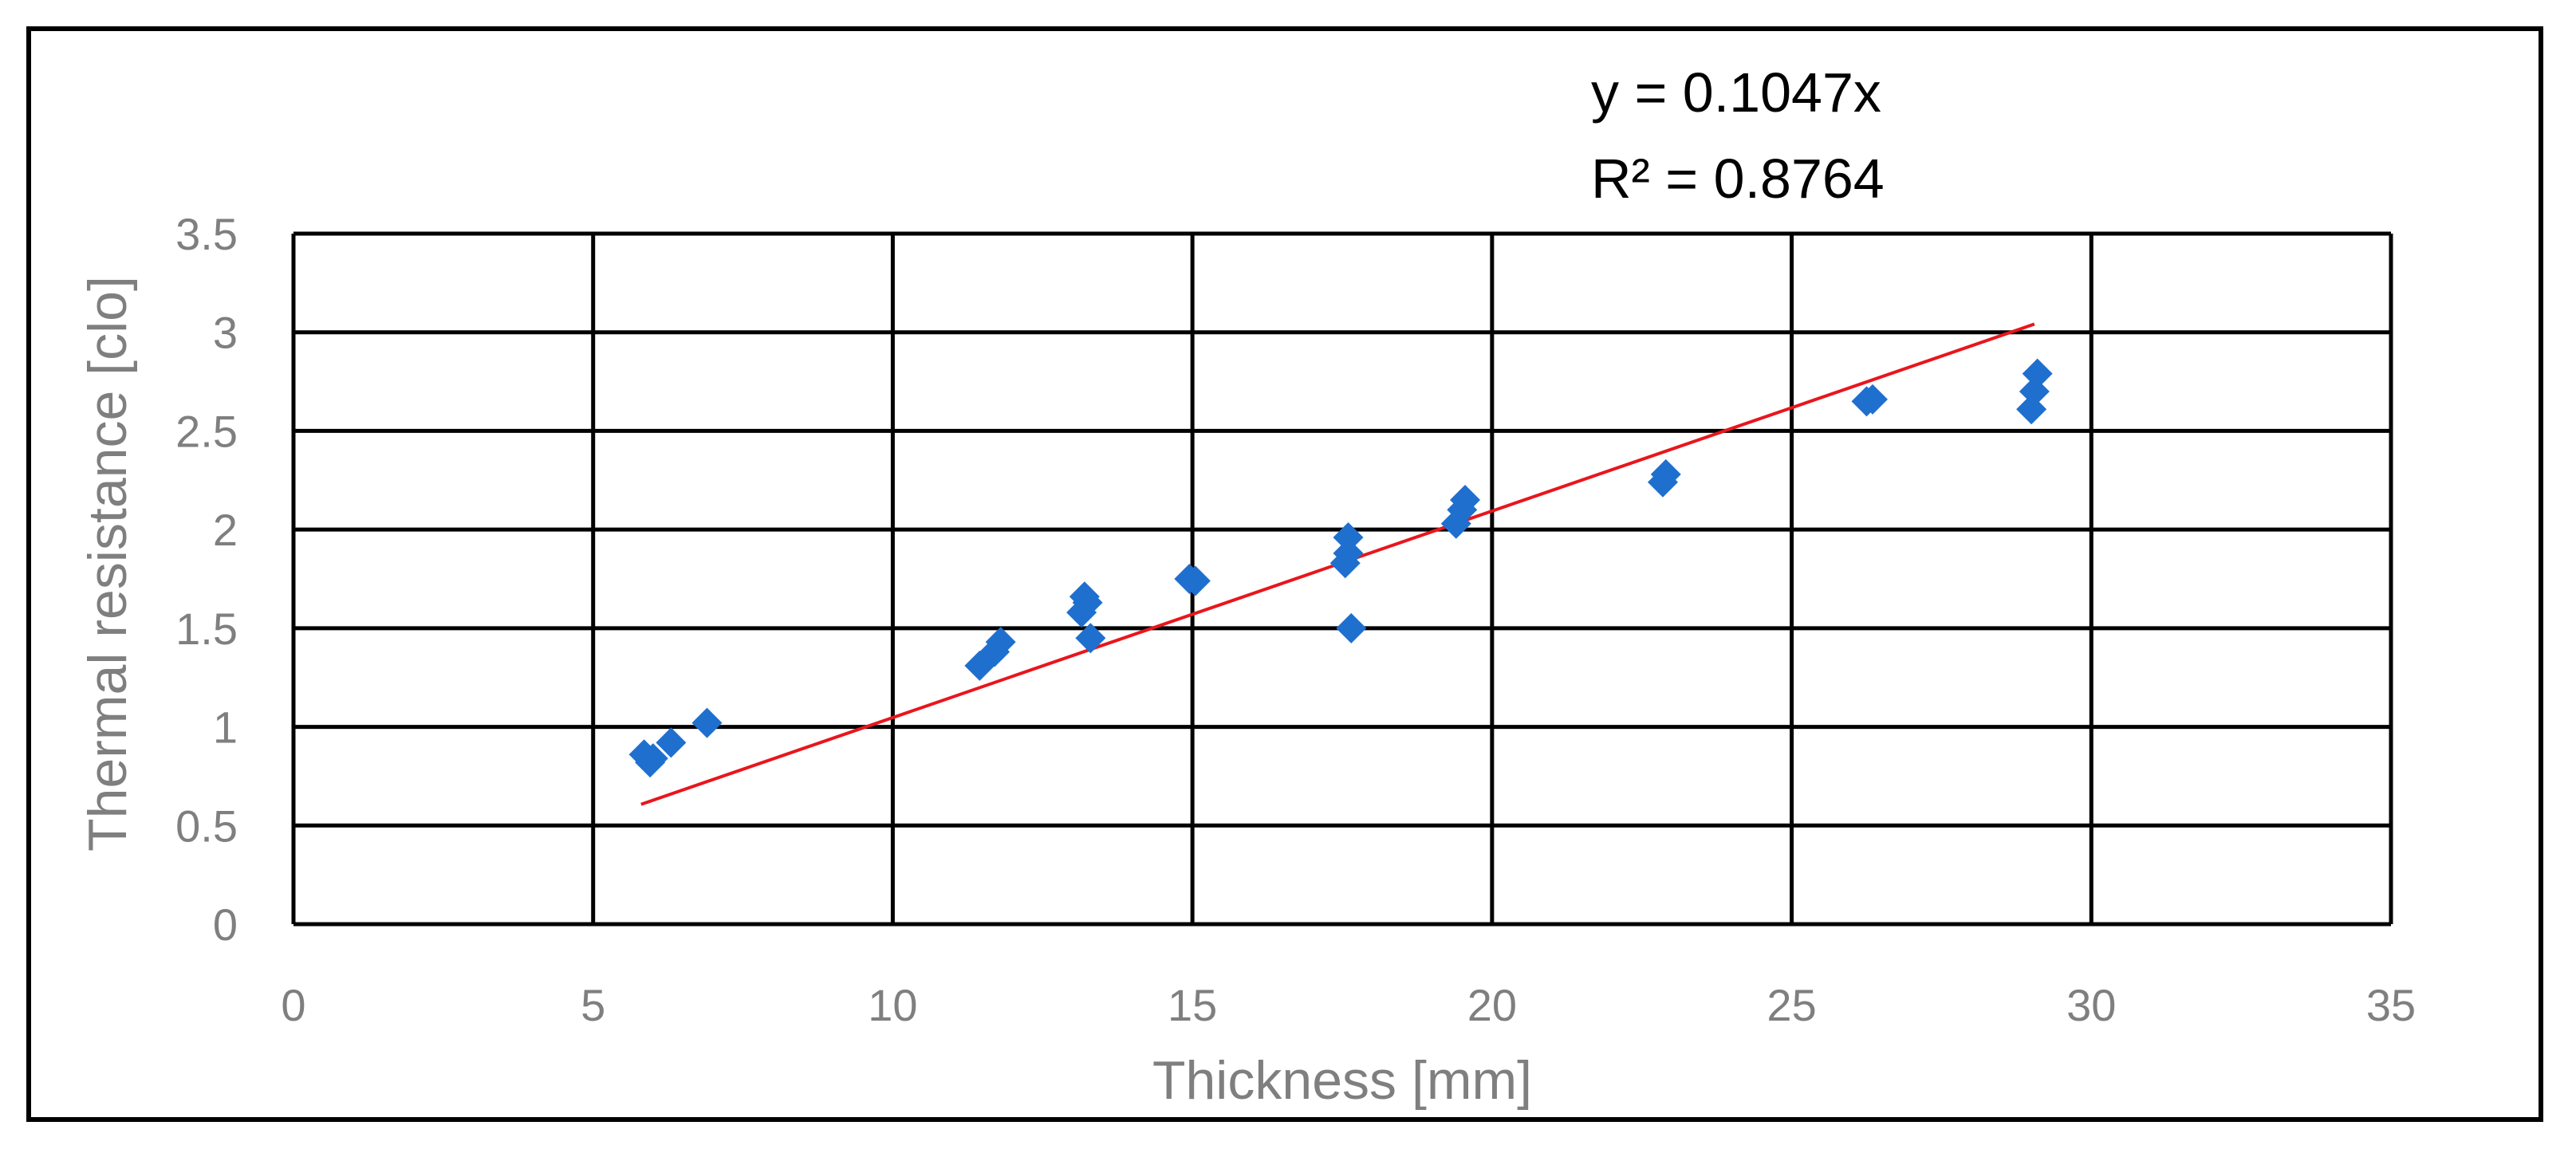 The height and width of the screenshot is (1153, 2576). I want to click on x-tick-label: 20, so click(1492, 1005).